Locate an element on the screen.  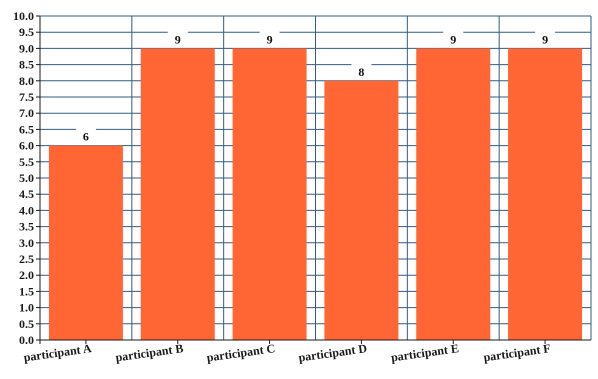
y-tick-label: 10.0 is located at coordinates (23, 16).